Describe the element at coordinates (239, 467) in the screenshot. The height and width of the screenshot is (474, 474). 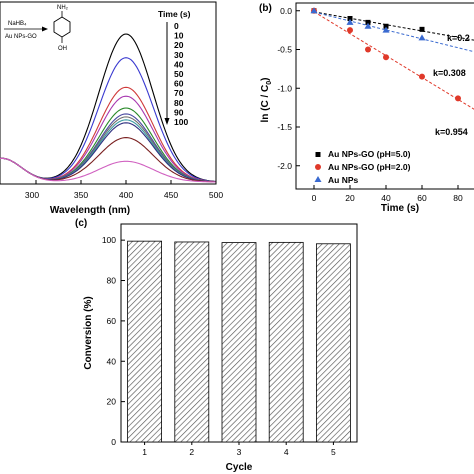
I see `panel-c-x-label: Cycle` at that location.